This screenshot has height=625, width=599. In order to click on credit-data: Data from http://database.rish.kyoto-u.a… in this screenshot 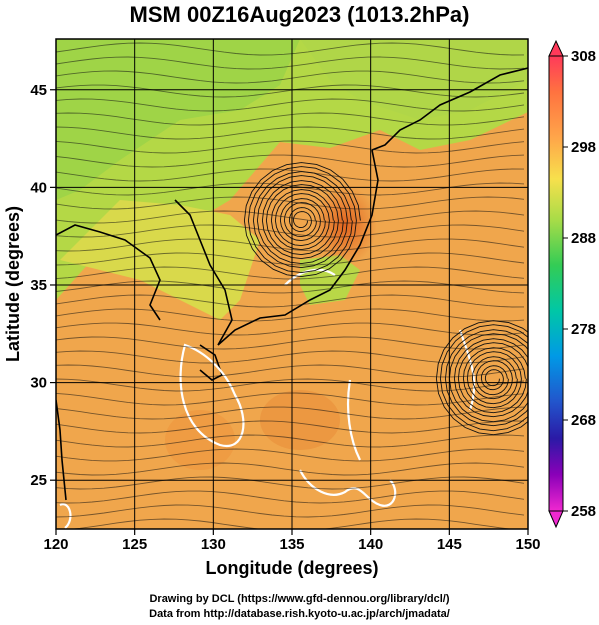, I will do `click(299, 614)`.